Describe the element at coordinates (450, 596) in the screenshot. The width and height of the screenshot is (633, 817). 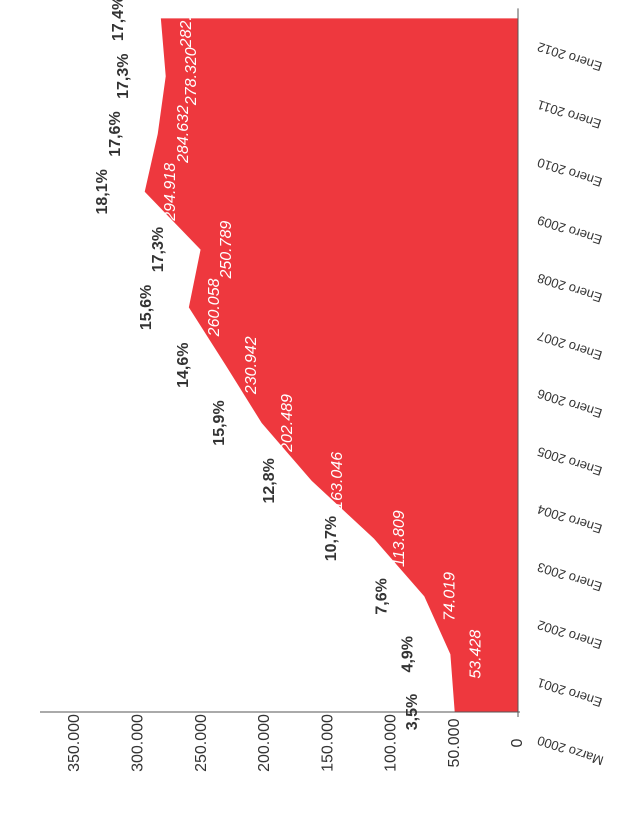
I see `value-label: 74.019` at that location.